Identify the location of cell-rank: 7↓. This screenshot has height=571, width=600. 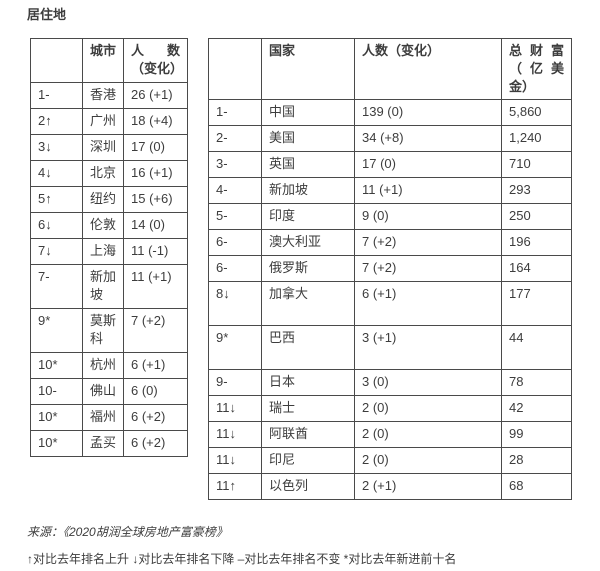
(56, 251).